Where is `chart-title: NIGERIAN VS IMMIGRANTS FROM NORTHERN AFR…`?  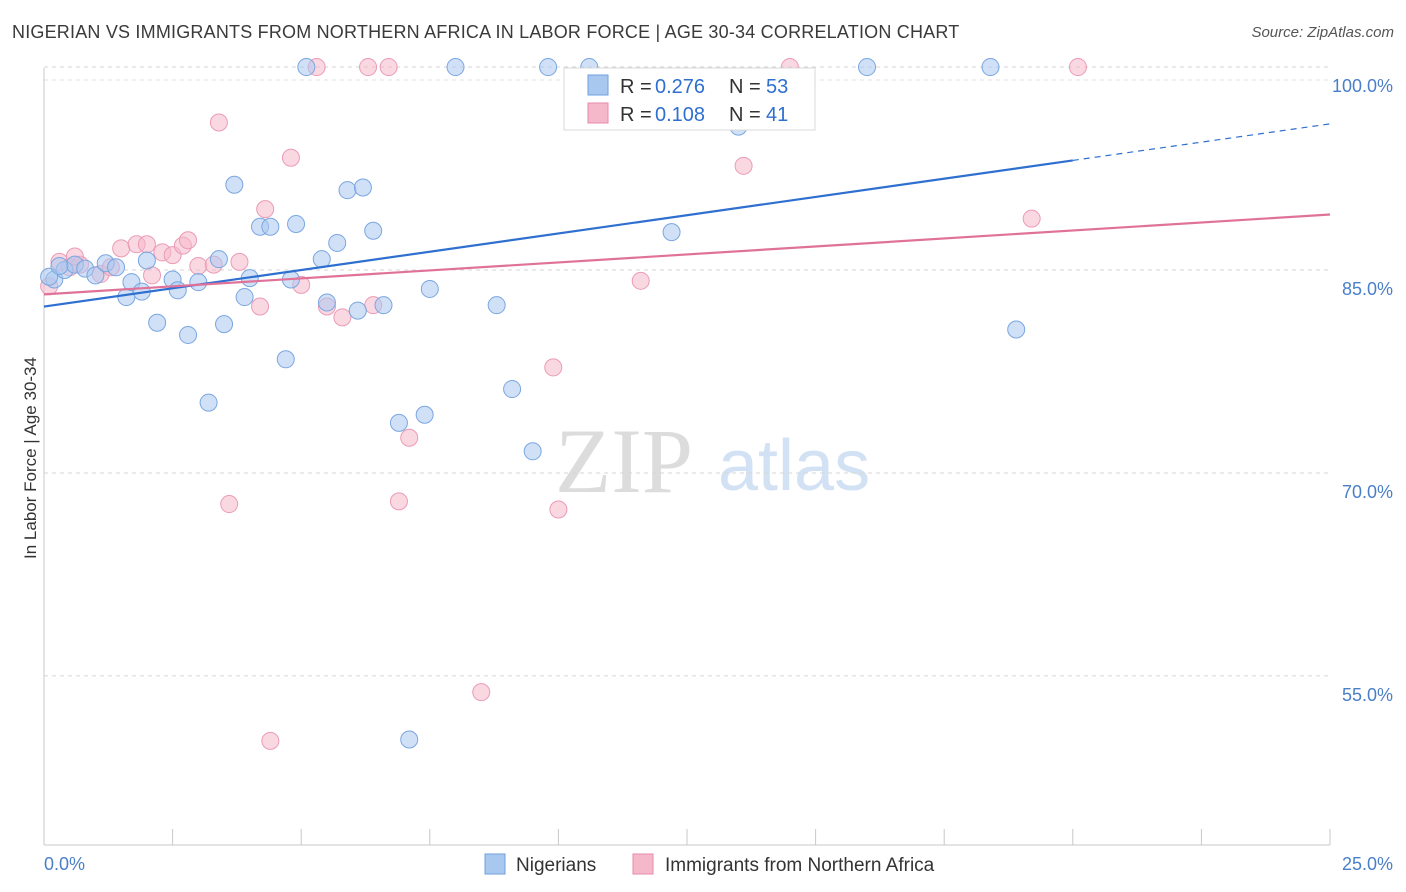 chart-title: NIGERIAN VS IMMIGRANTS FROM NORTHERN AFR… is located at coordinates (486, 32).